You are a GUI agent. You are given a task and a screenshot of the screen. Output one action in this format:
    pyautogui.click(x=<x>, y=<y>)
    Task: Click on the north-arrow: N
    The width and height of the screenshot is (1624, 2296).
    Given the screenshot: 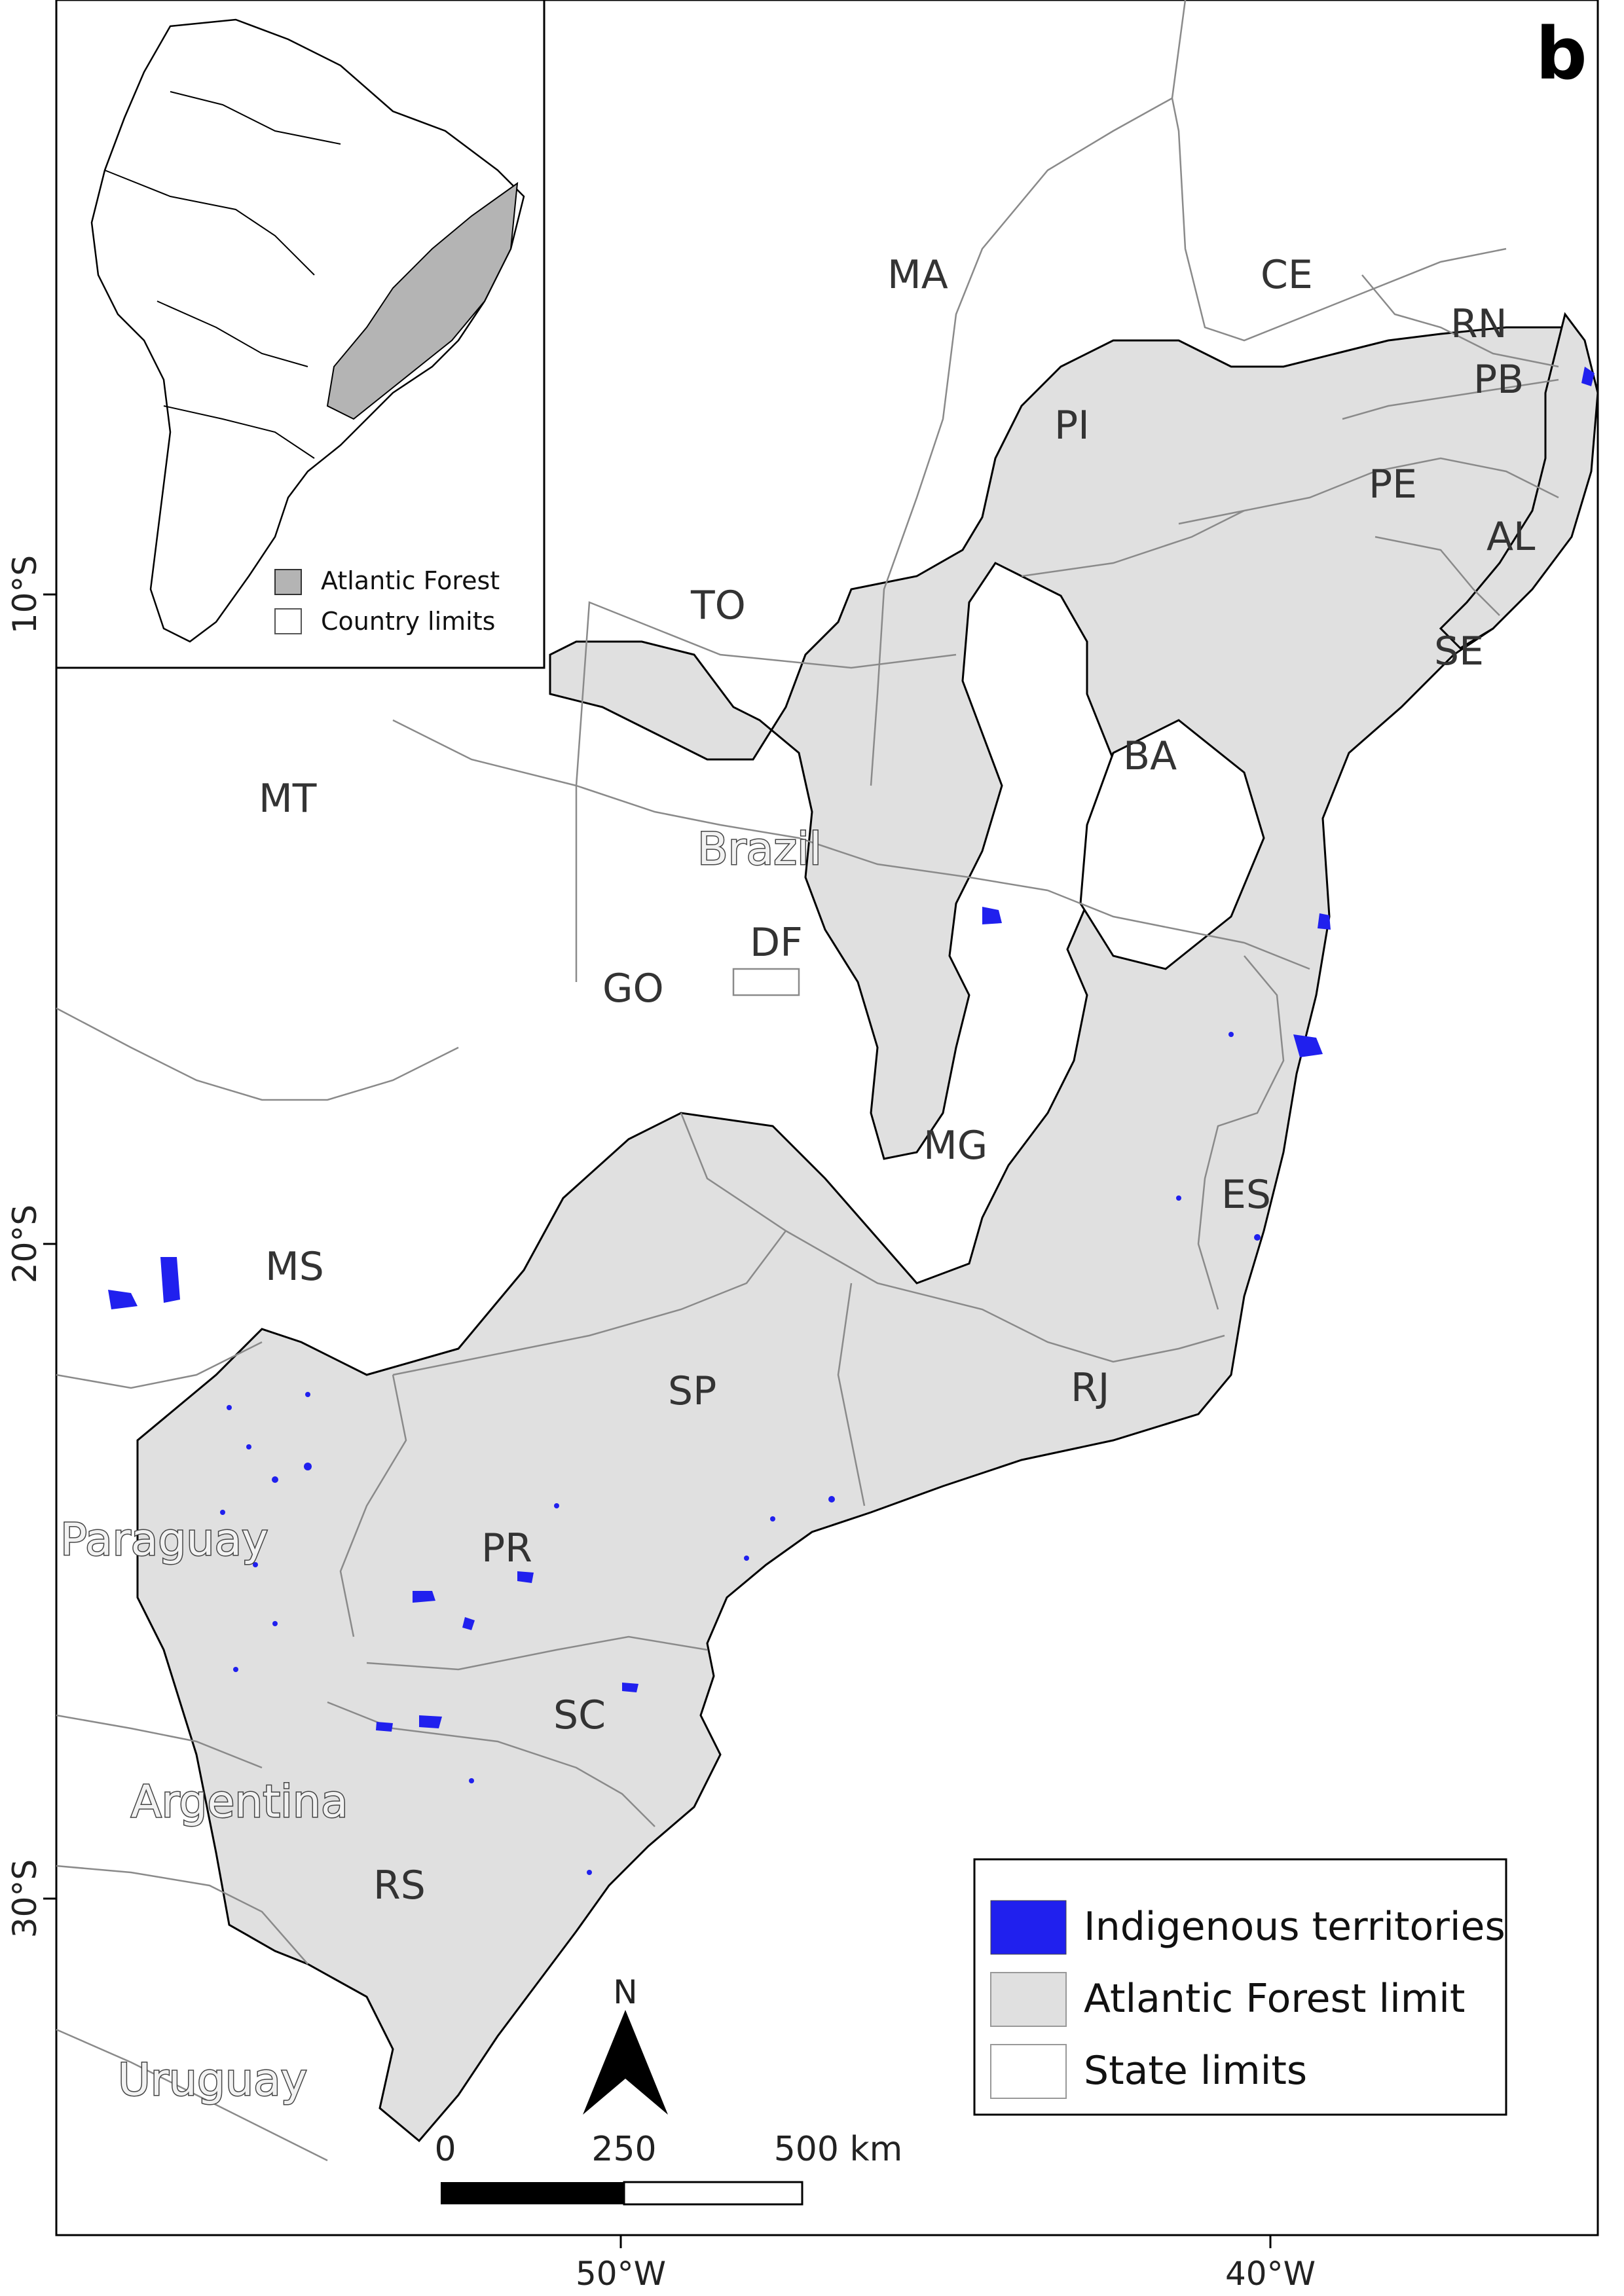 What is the action you would take?
    pyautogui.click(x=625, y=2044)
    